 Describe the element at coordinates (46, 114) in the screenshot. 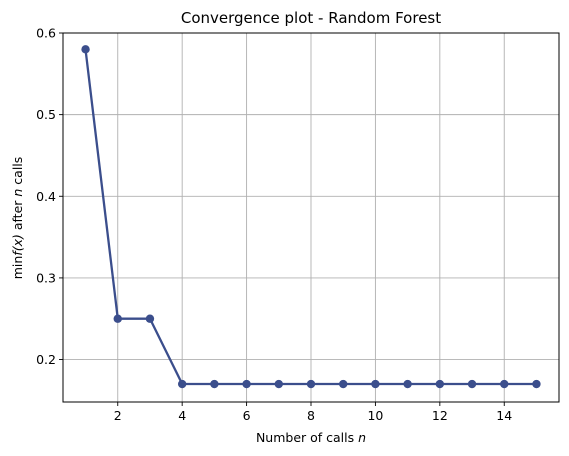

I see `y-tick-label: 0.5` at that location.